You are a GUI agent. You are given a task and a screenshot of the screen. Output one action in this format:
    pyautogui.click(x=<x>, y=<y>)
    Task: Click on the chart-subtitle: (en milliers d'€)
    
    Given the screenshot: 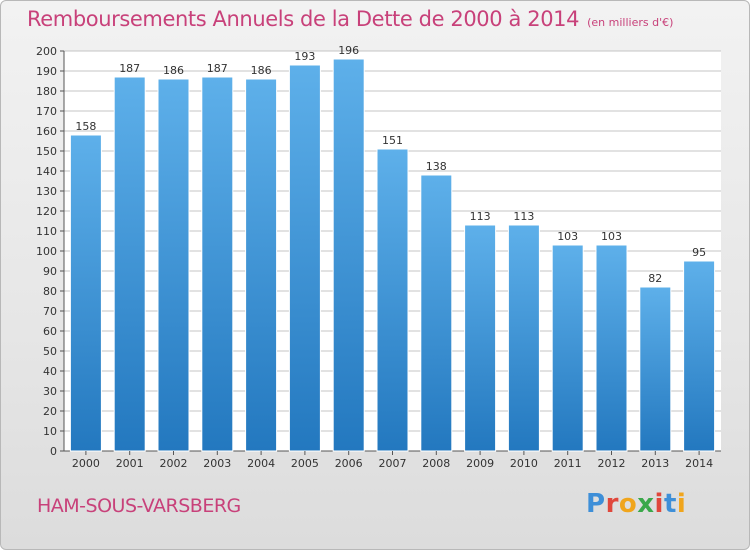 What is the action you would take?
    pyautogui.click(x=630, y=22)
    